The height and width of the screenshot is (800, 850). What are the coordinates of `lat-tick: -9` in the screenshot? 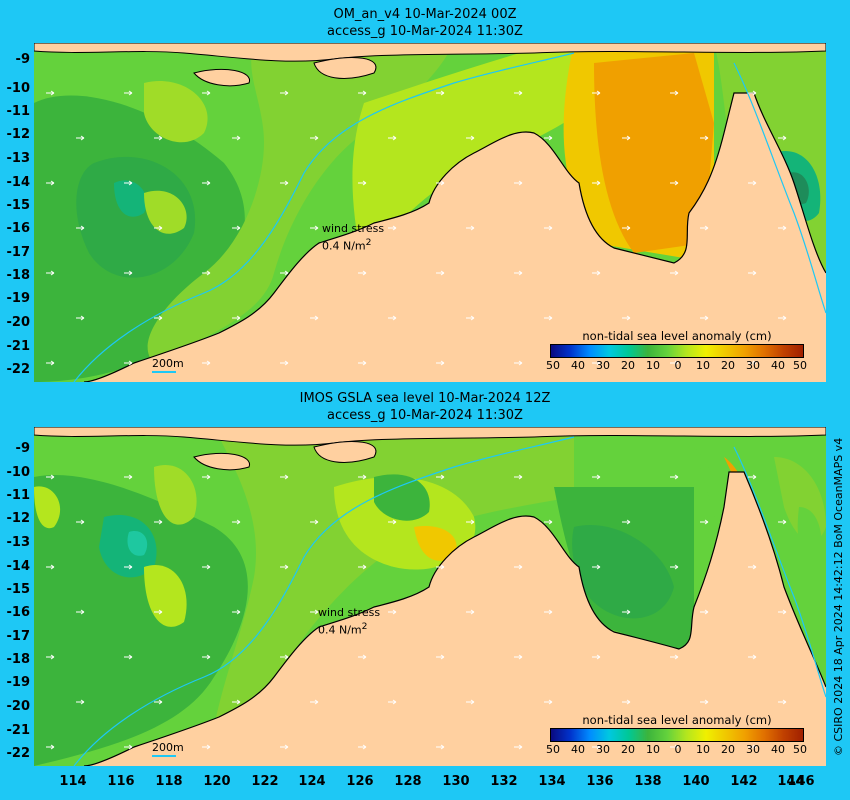 It's located at (22, 448).